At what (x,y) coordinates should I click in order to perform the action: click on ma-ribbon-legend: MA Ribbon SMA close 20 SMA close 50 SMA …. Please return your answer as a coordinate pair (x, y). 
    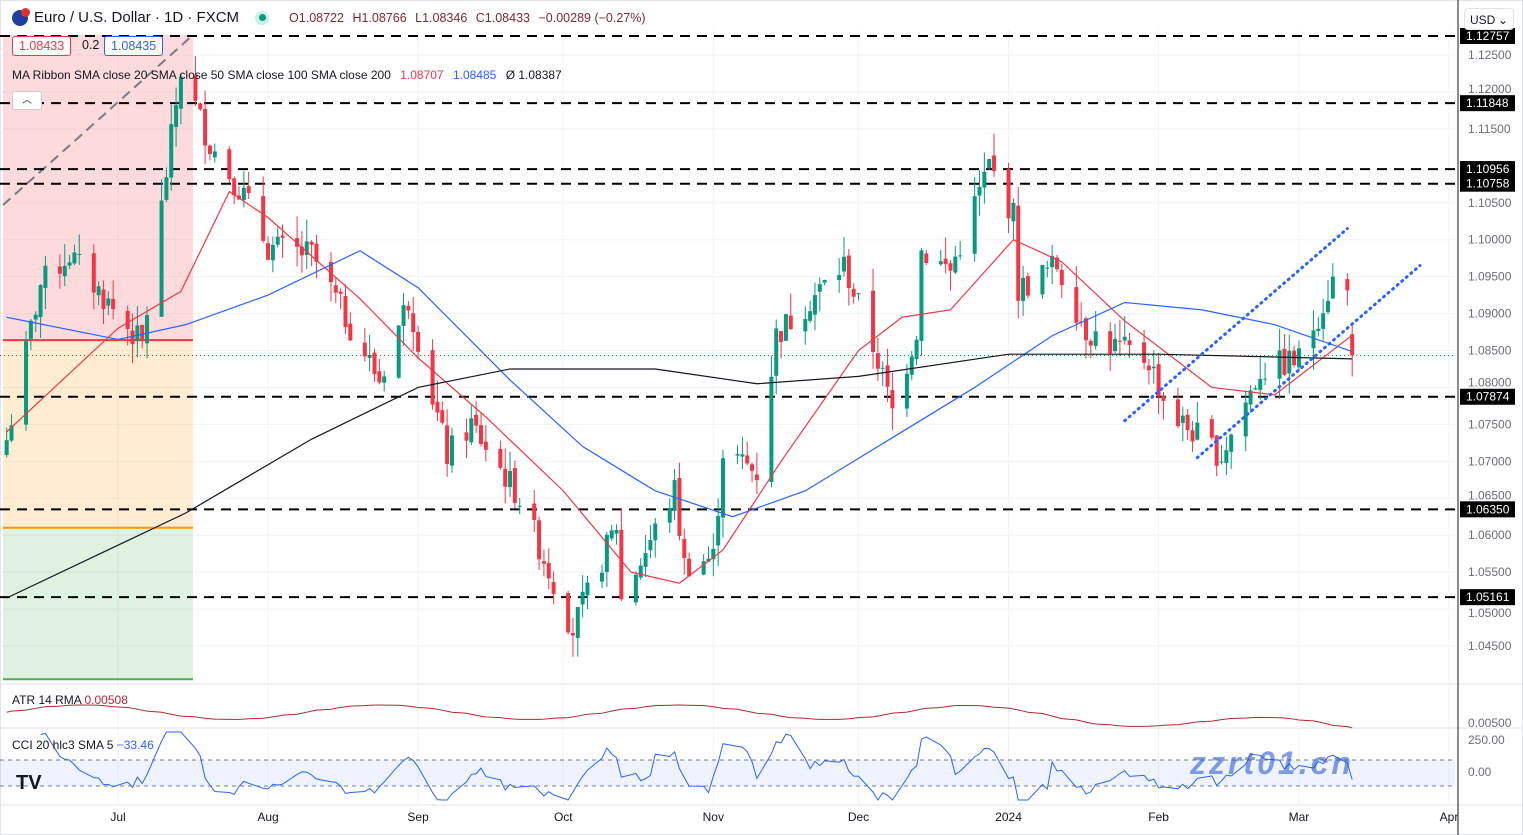
    Looking at the image, I should click on (287, 75).